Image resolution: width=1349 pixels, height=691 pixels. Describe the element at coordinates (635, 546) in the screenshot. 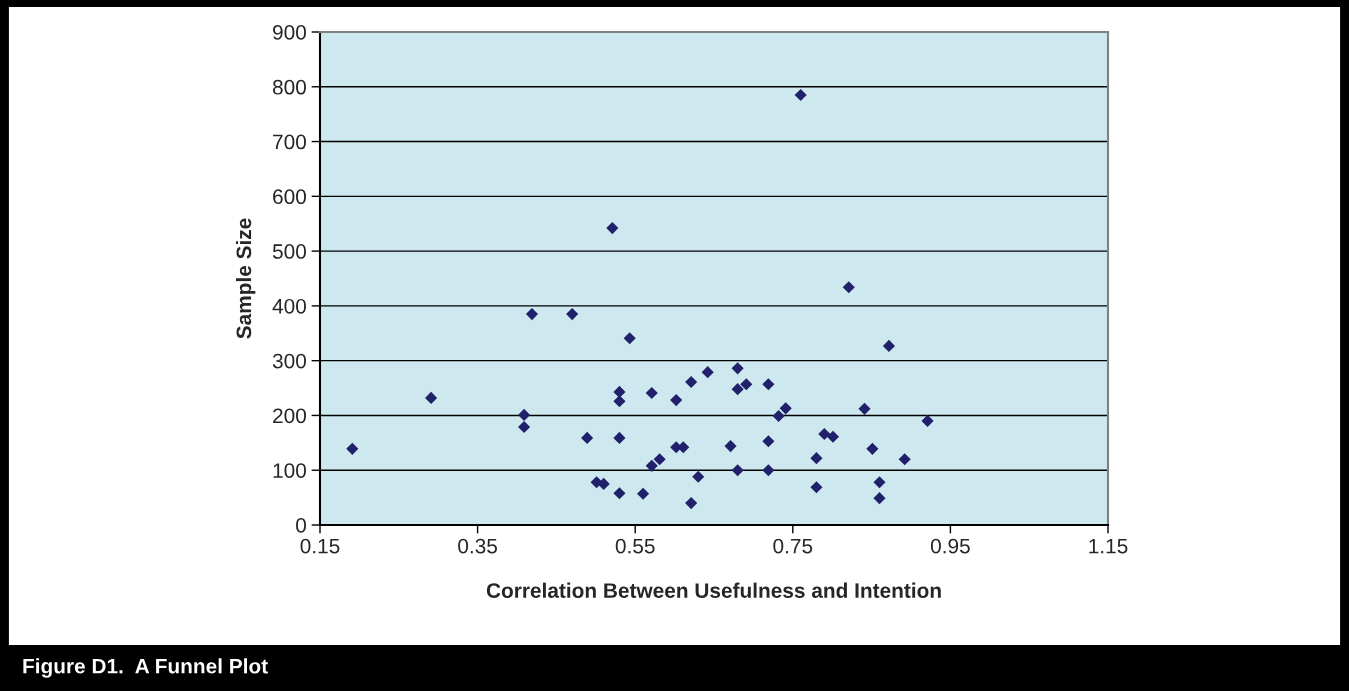

I see `x-tick-label: 0.55` at that location.